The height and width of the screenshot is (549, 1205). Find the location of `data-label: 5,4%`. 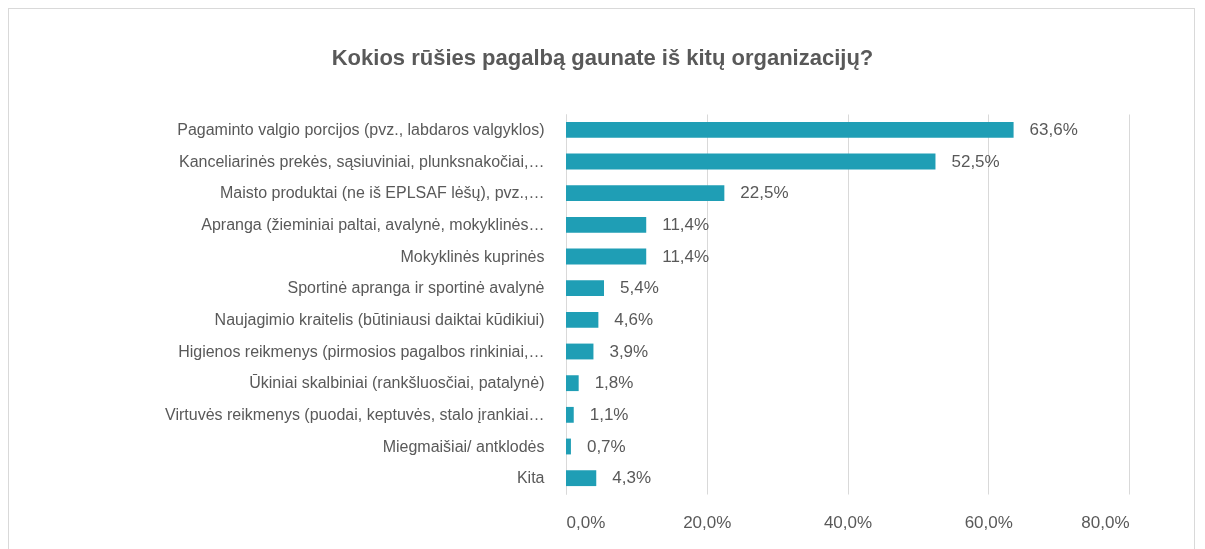

data-label: 5,4% is located at coordinates (639, 288).